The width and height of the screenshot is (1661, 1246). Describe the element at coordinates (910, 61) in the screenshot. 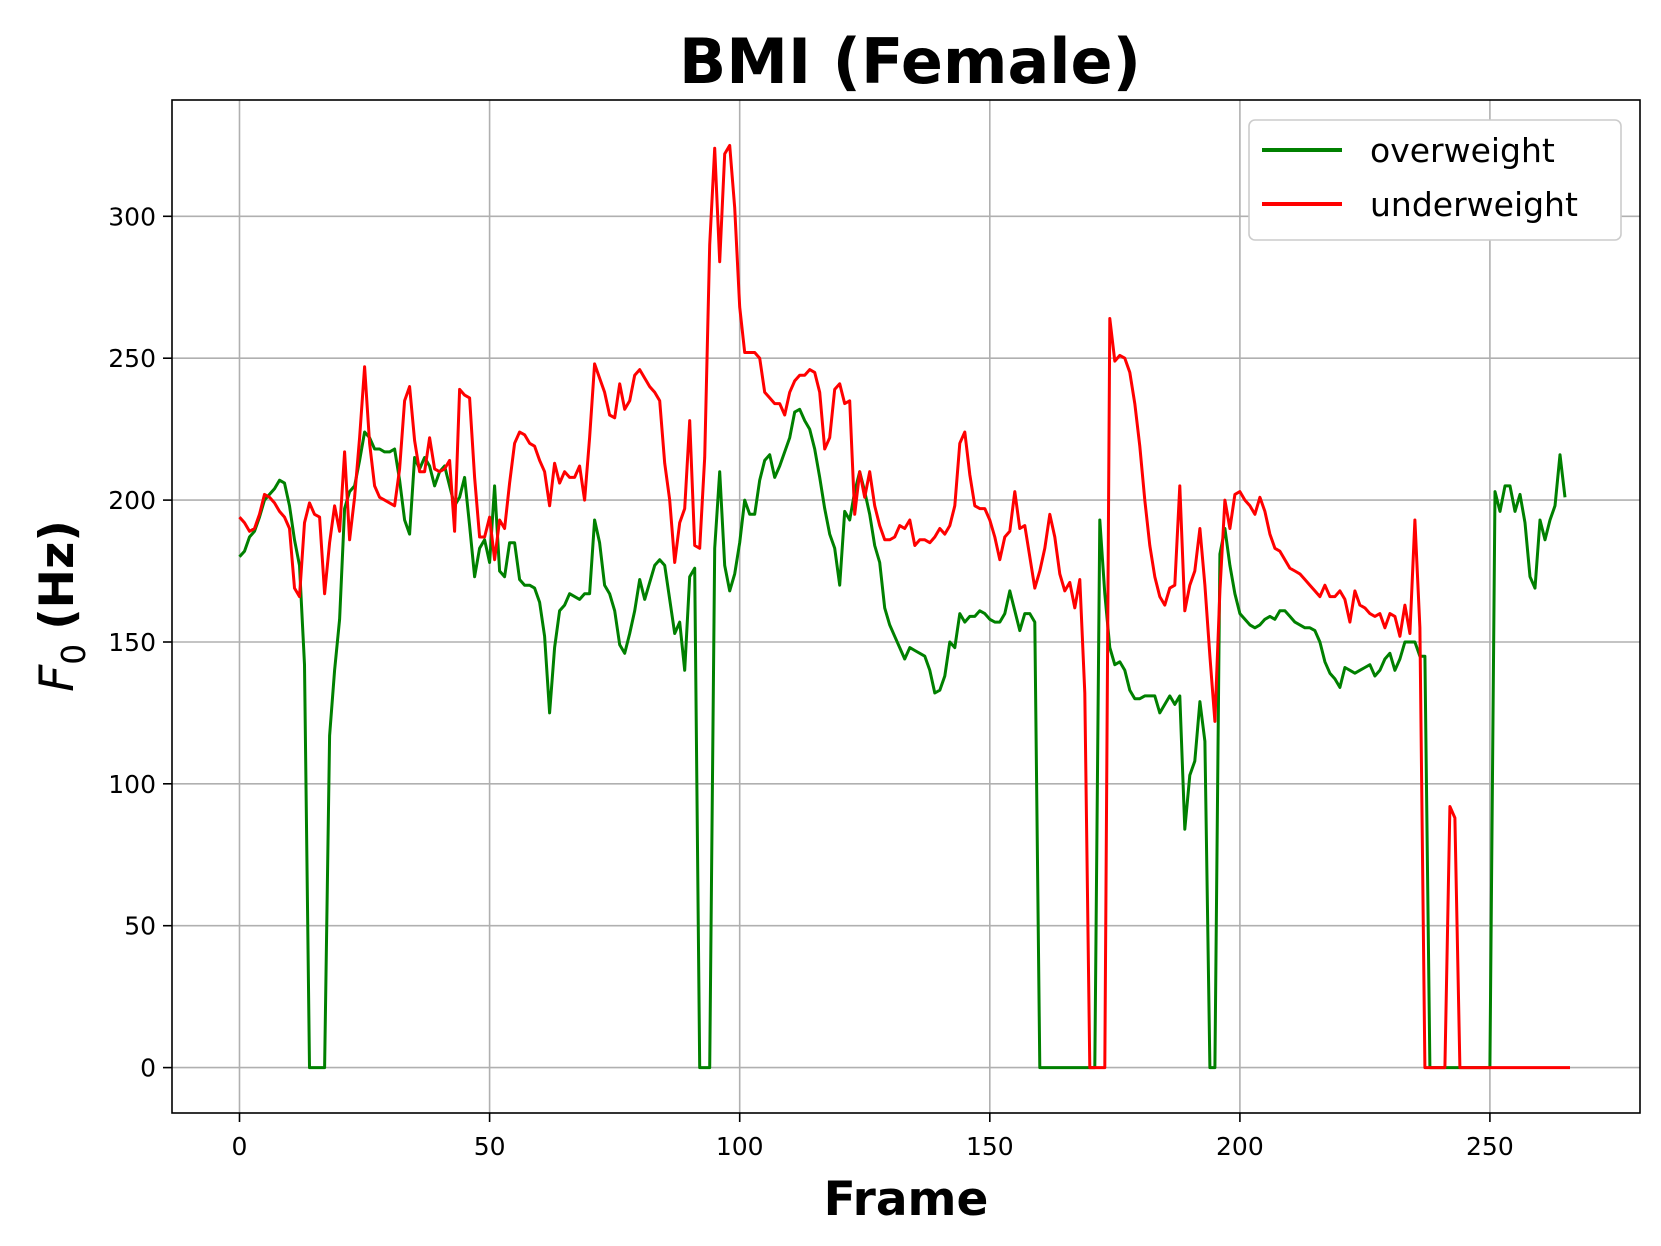

I see `chart-title: BMI (Female)` at that location.